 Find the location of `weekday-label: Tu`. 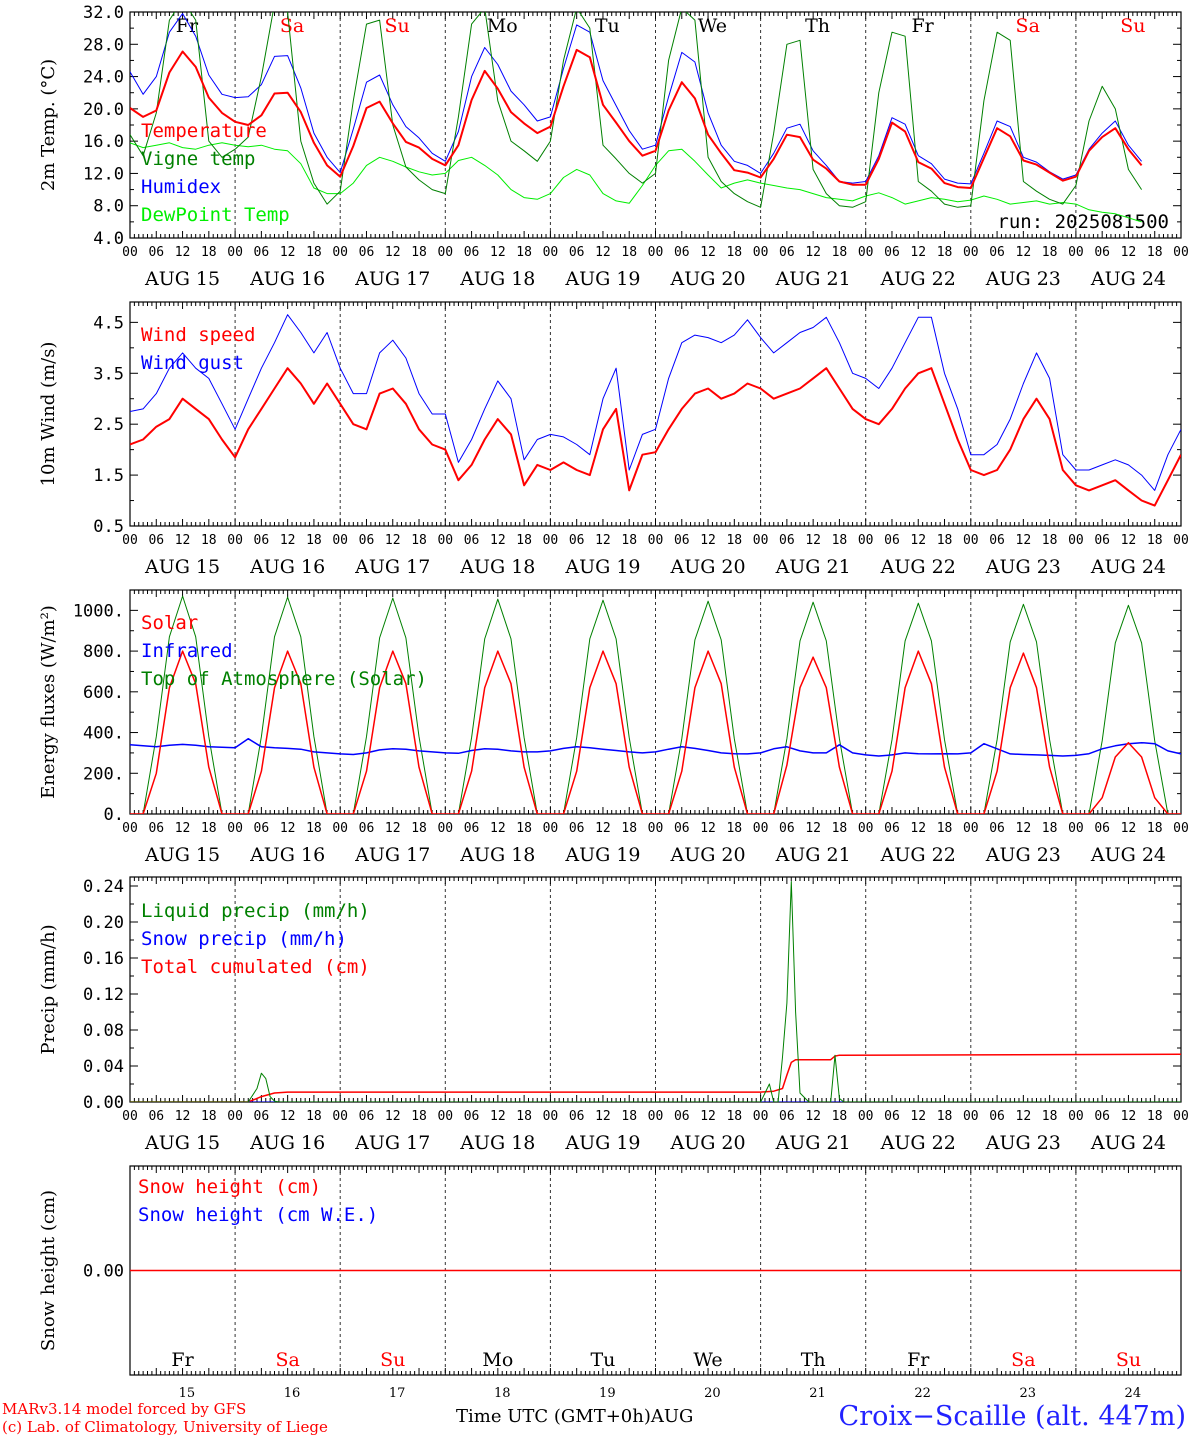

weekday-label: Tu is located at coordinates (602, 1360).